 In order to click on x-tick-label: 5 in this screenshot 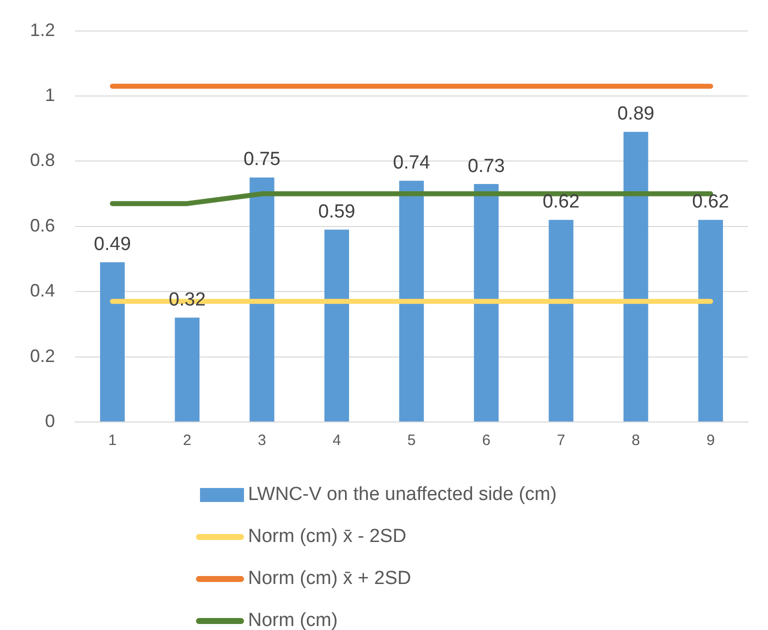, I will do `click(411, 441)`.